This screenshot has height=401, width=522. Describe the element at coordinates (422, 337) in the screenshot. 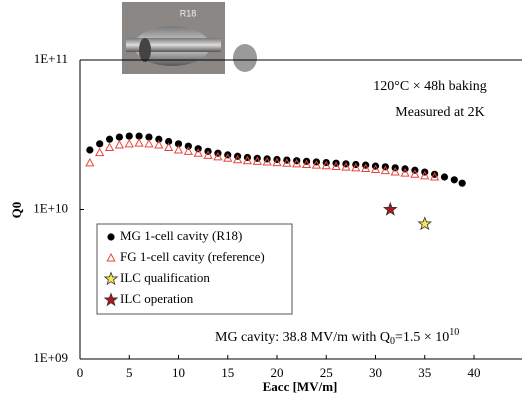

I see `note-text: =1.5 × 10` at that location.